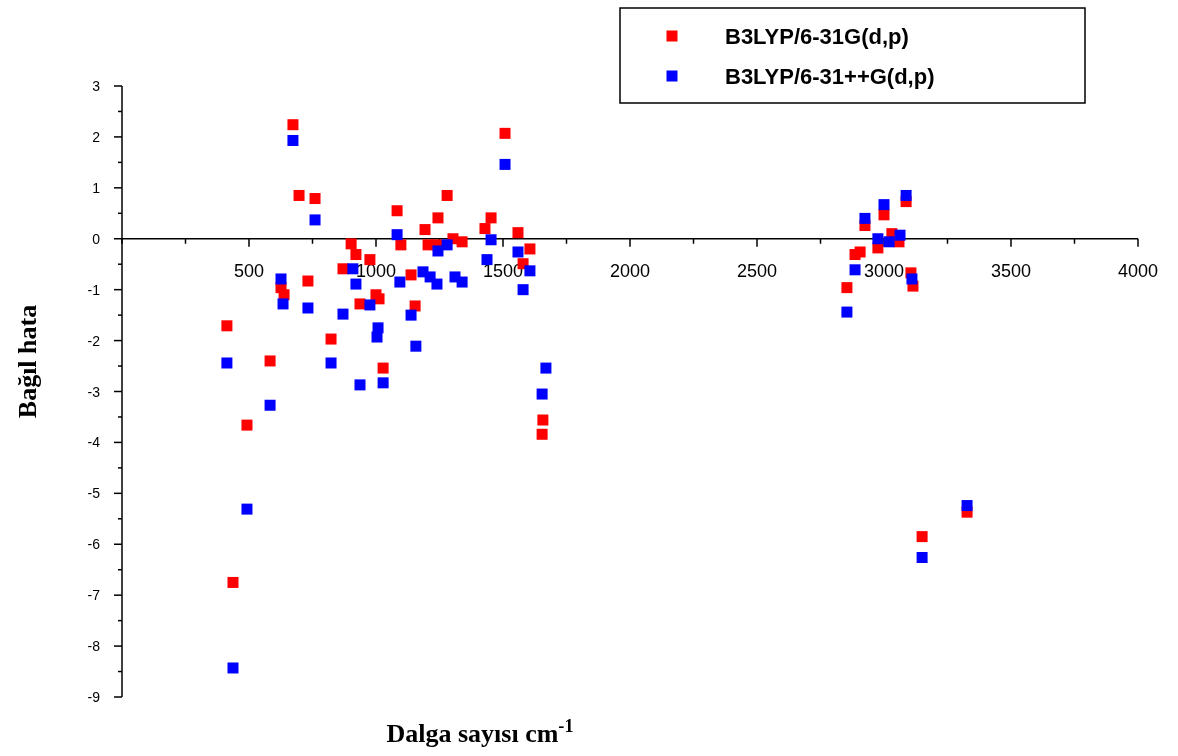  Describe the element at coordinates (94, 289) in the screenshot. I see `y-tick-label: -1` at that location.